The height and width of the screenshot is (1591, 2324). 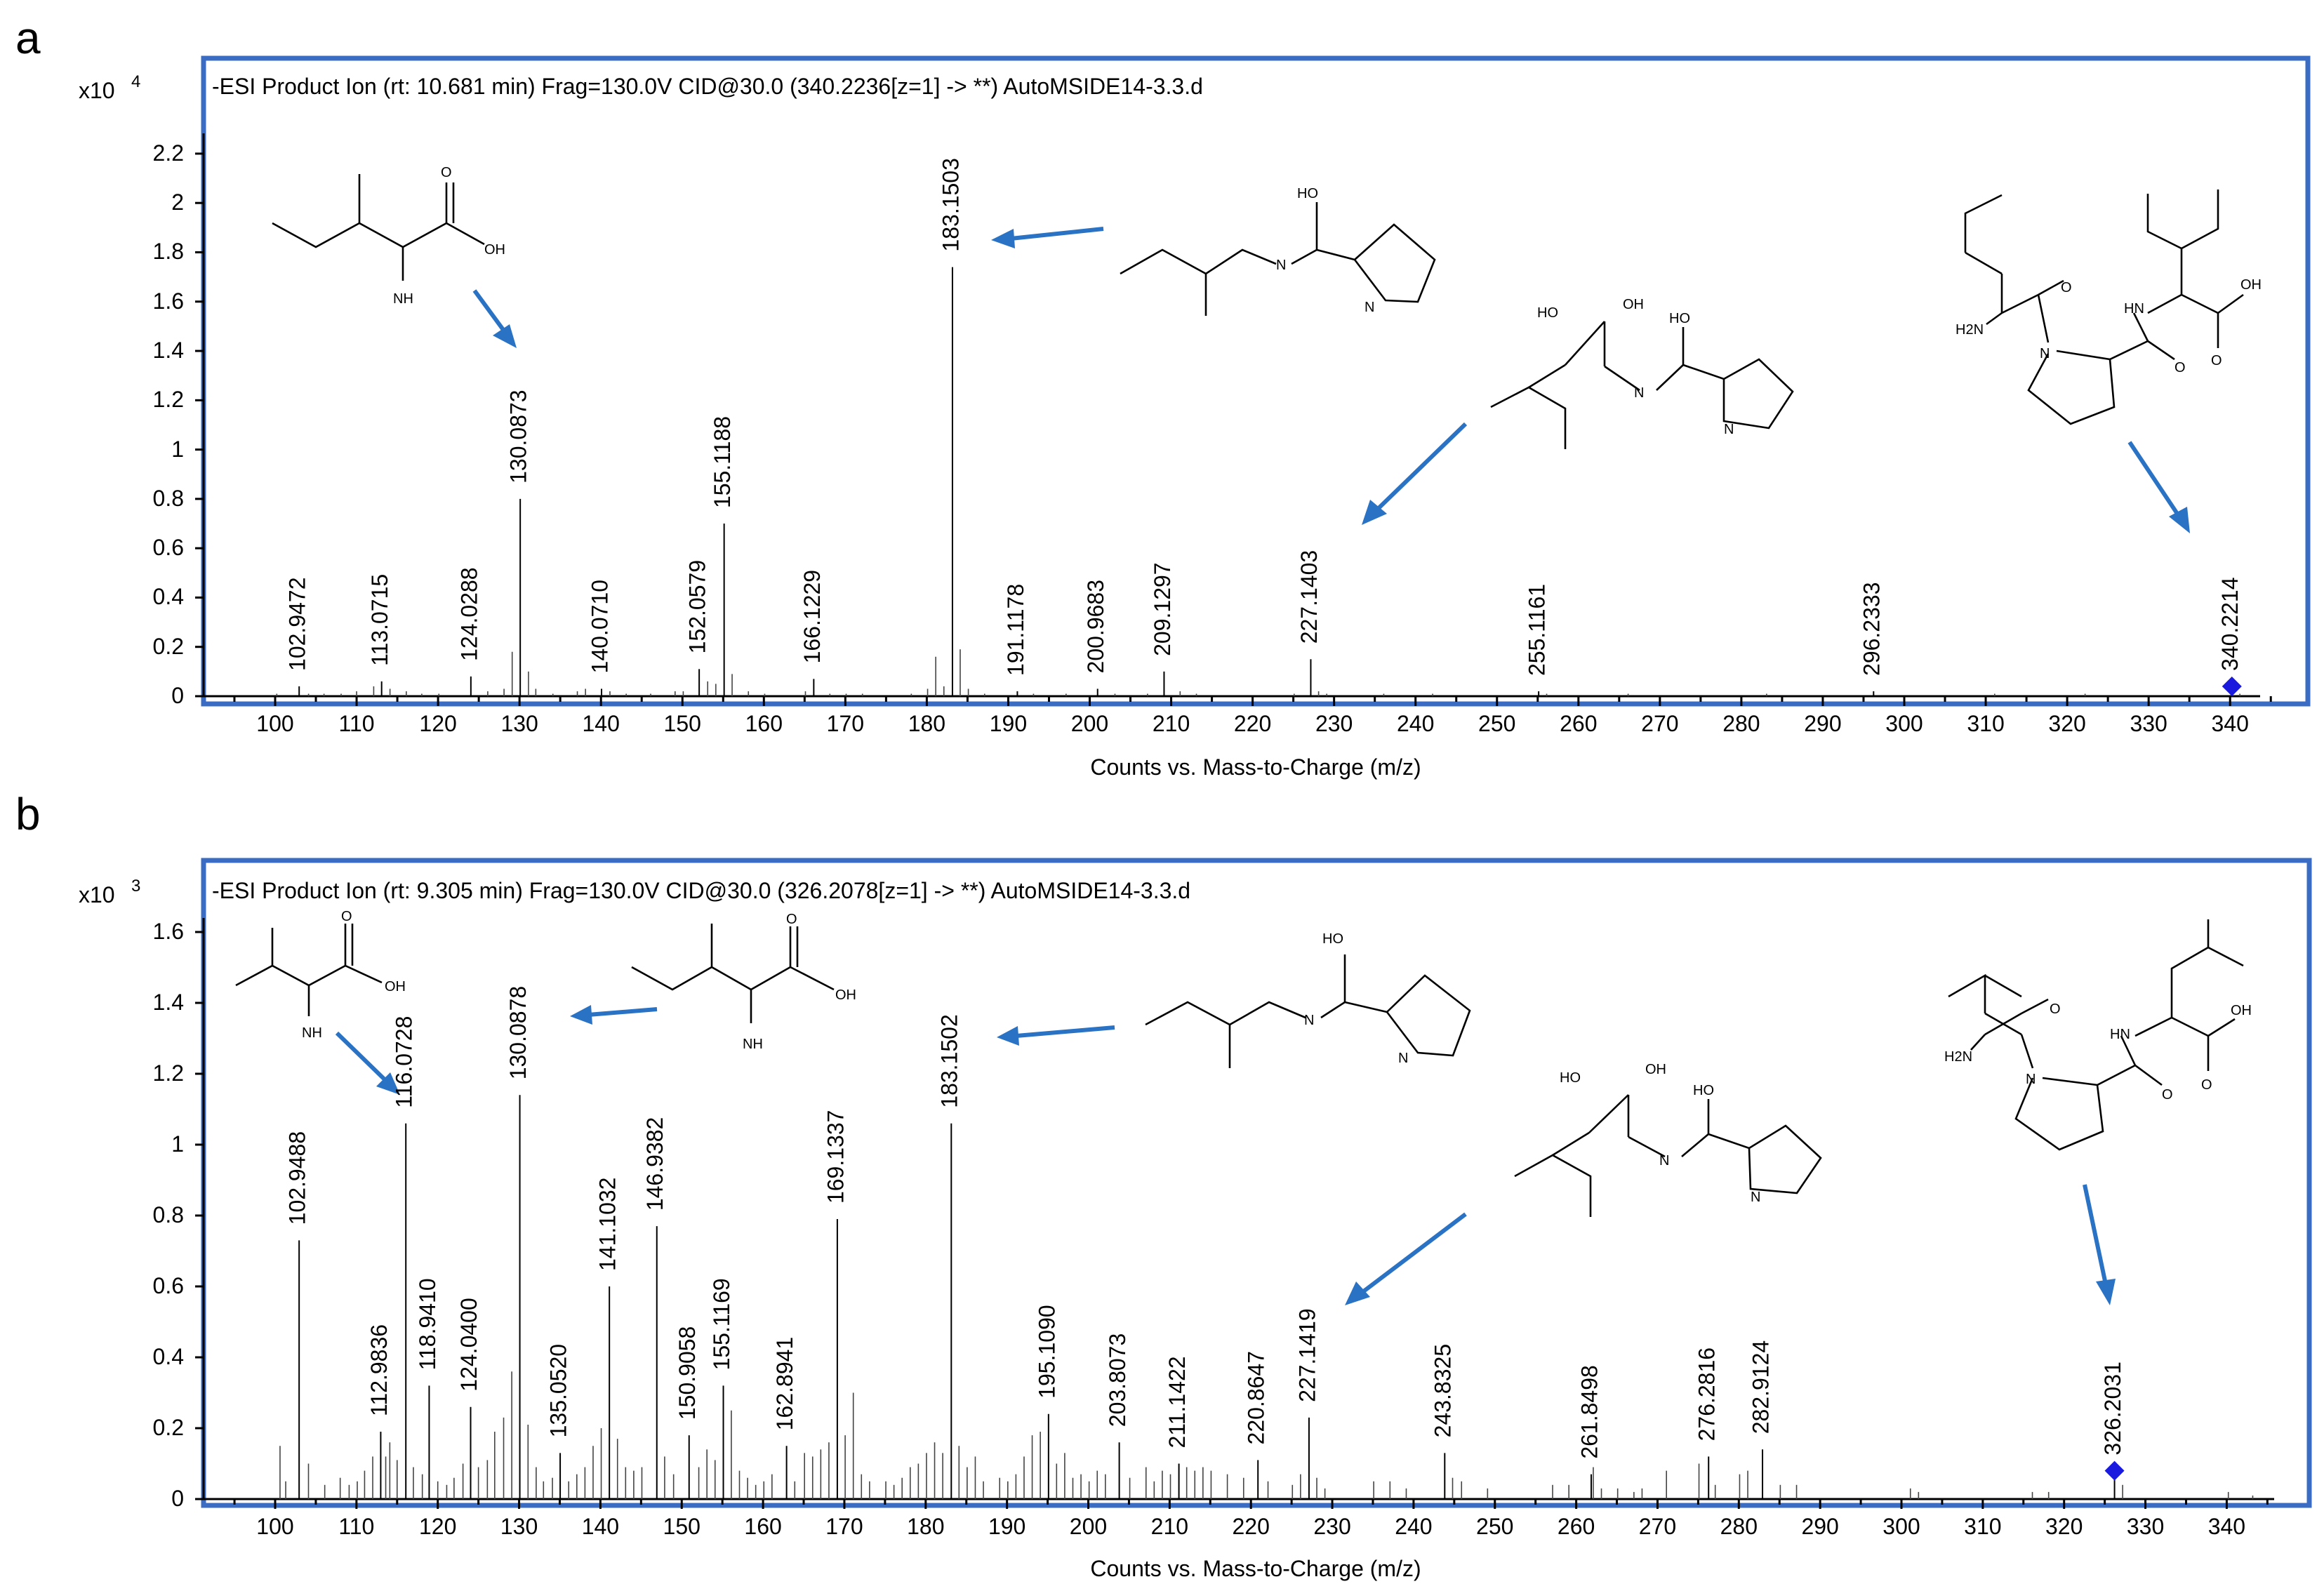 What do you see at coordinates (469, 613) in the screenshot?
I see `peak-label: 124.0288` at bounding box center [469, 613].